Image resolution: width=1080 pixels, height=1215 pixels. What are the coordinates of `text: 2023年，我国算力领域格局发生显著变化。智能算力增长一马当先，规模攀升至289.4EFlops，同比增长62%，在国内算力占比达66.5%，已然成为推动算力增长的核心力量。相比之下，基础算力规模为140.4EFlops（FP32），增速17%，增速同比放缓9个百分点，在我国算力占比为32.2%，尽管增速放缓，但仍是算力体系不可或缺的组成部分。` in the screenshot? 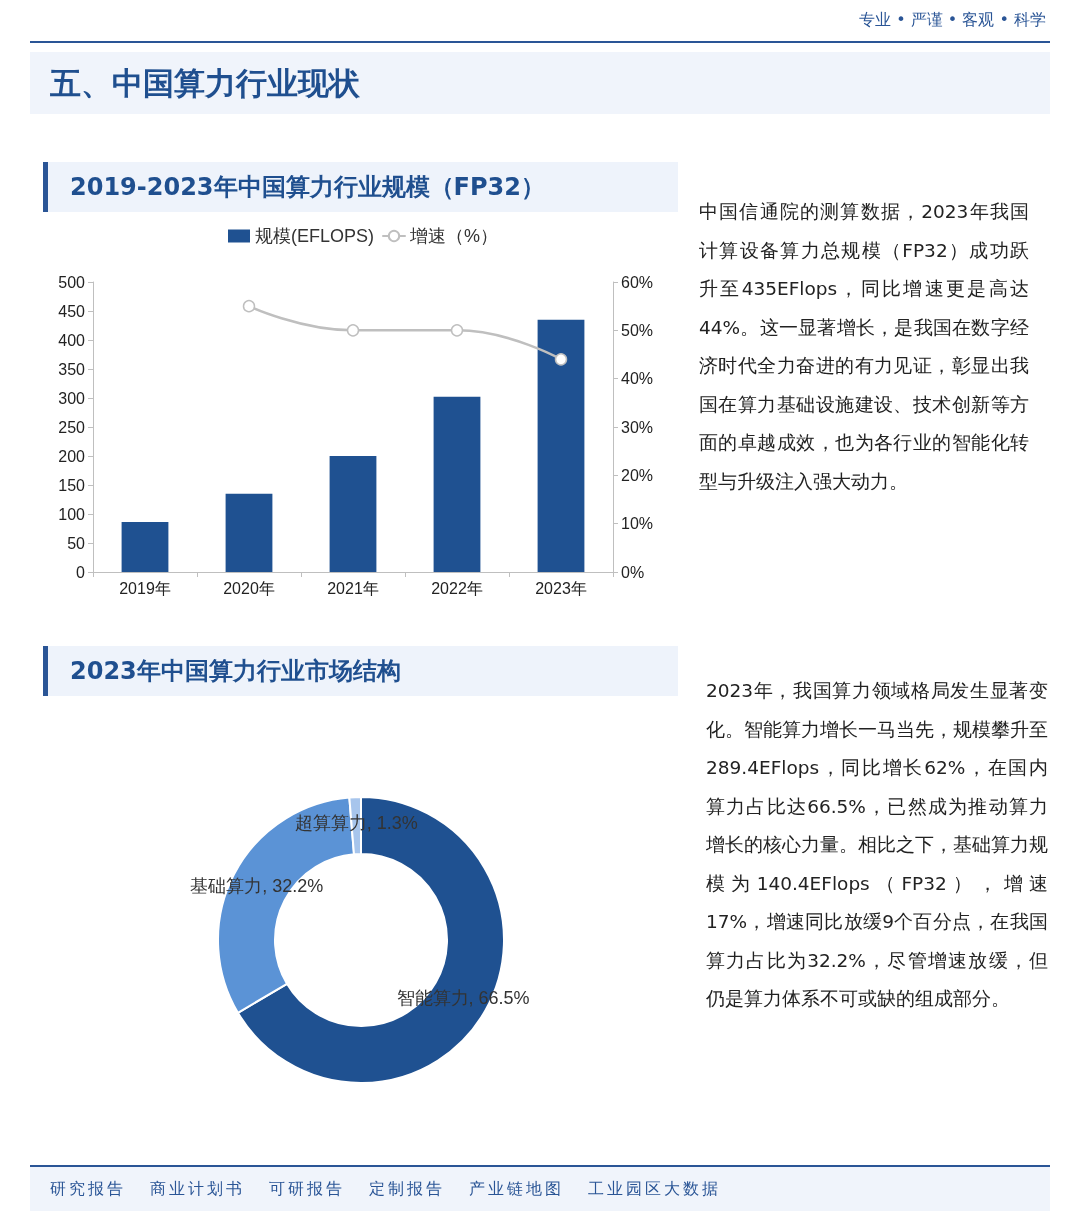 It's located at (877, 844).